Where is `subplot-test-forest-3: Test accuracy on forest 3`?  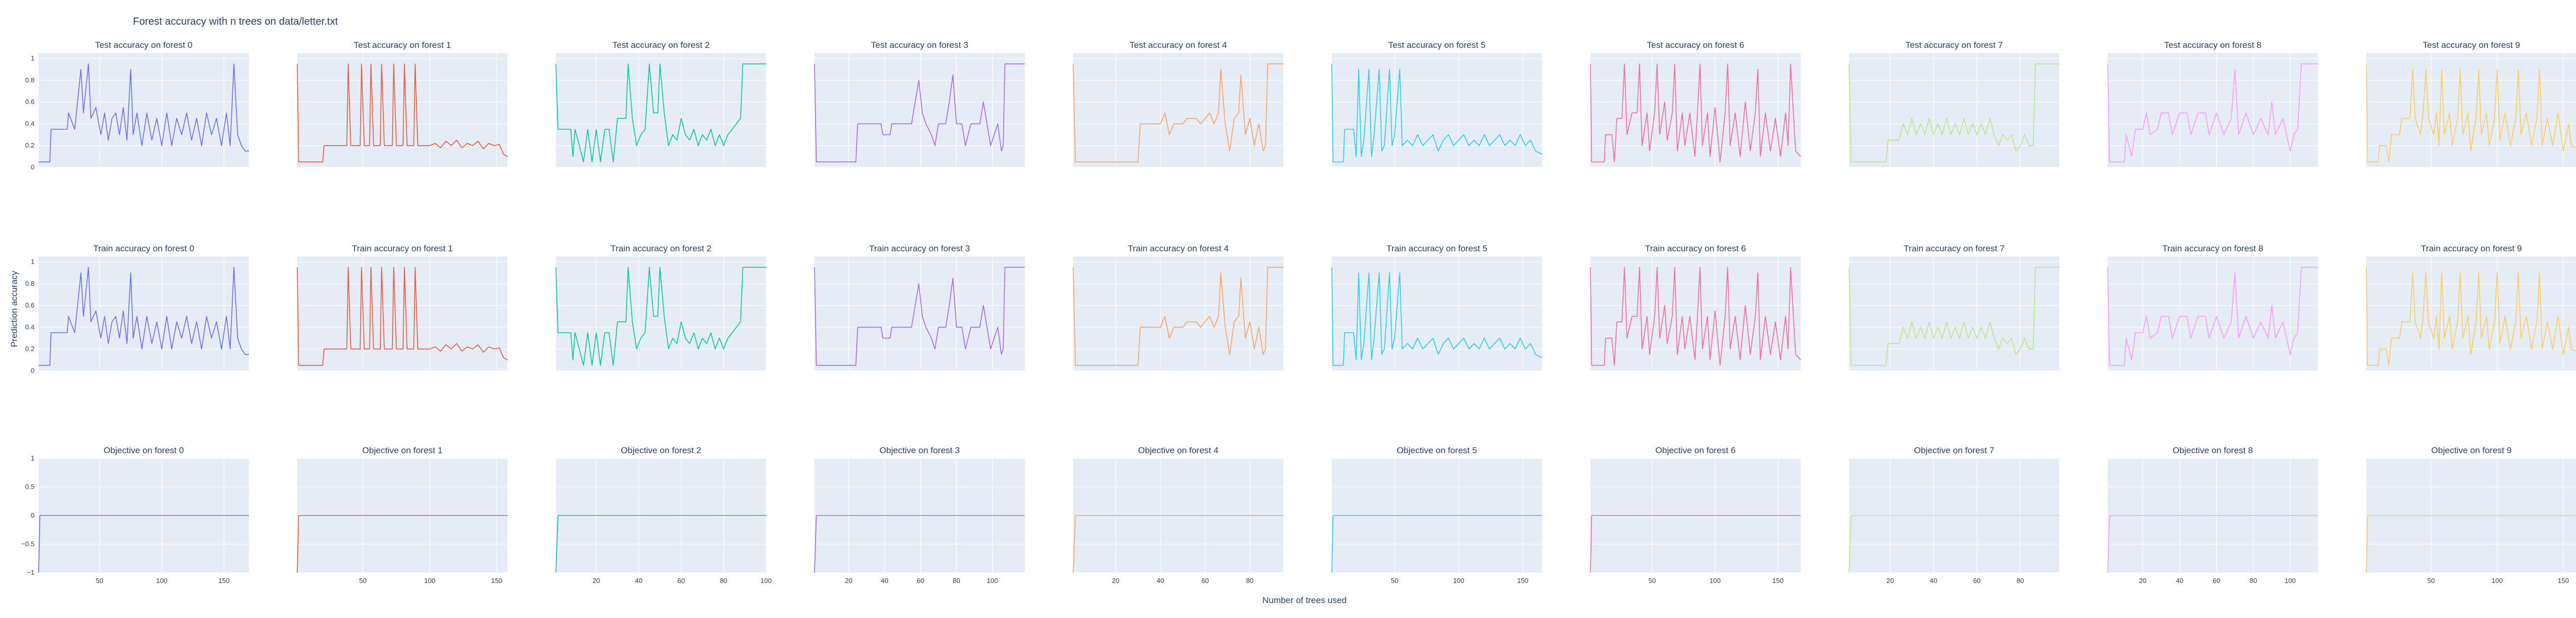 subplot-test-forest-3: Test accuracy on forest 3 is located at coordinates (919, 104).